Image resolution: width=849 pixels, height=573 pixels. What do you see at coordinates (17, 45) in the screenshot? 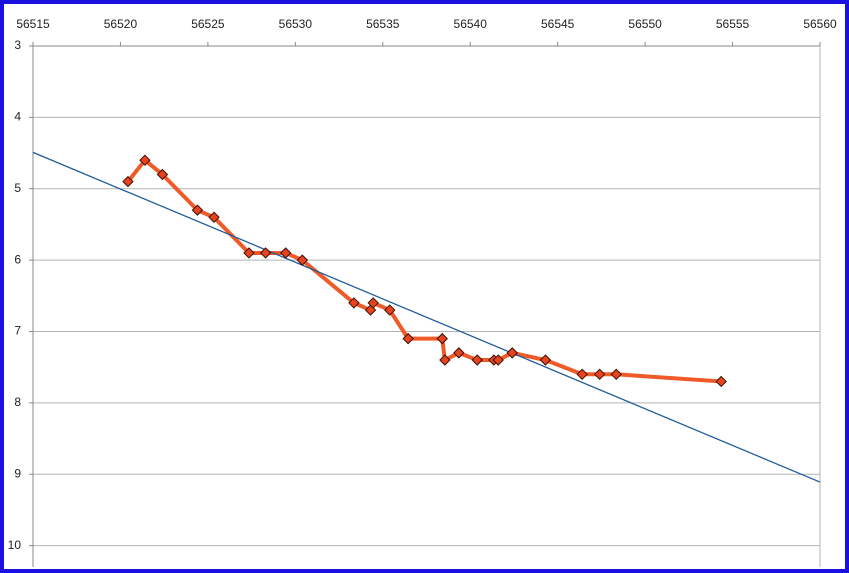
I see `y-tick-label: 3` at bounding box center [17, 45].